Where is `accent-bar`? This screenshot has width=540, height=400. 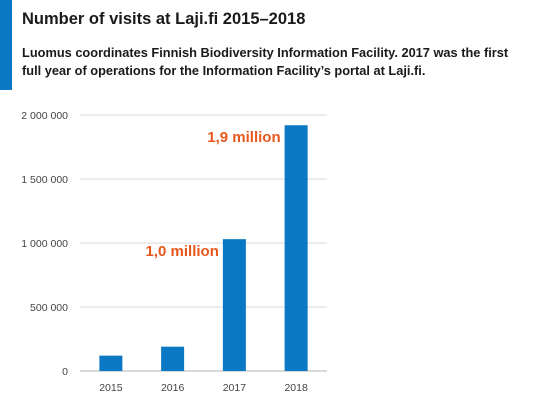
accent-bar is located at coordinates (6, 45).